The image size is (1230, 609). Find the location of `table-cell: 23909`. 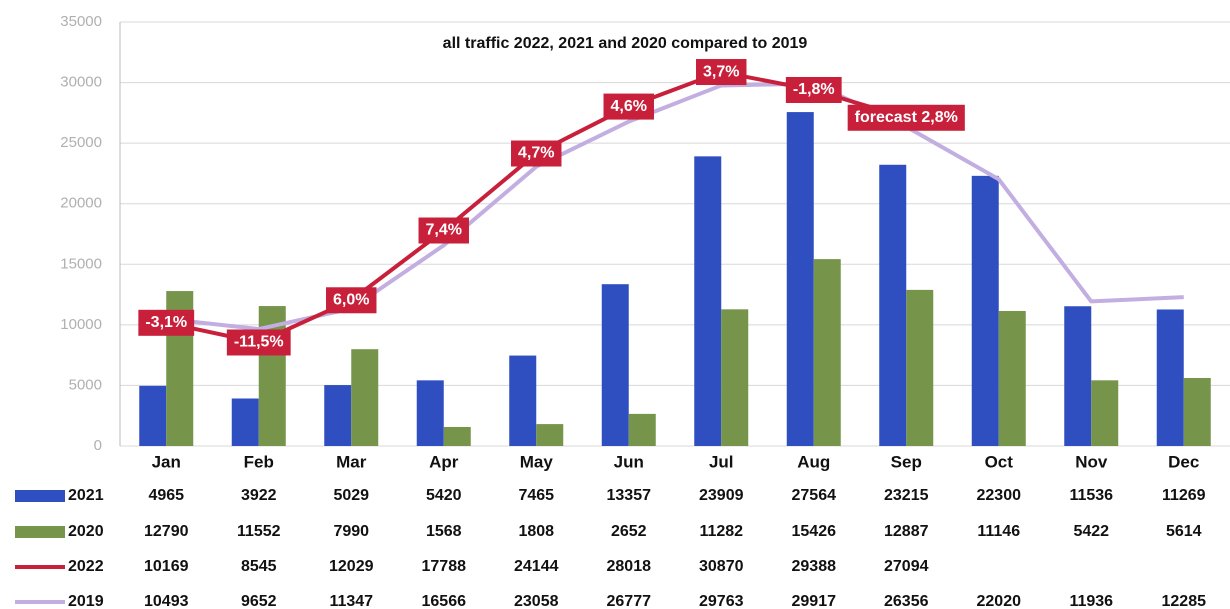

table-cell: 23909 is located at coordinates (721, 495).